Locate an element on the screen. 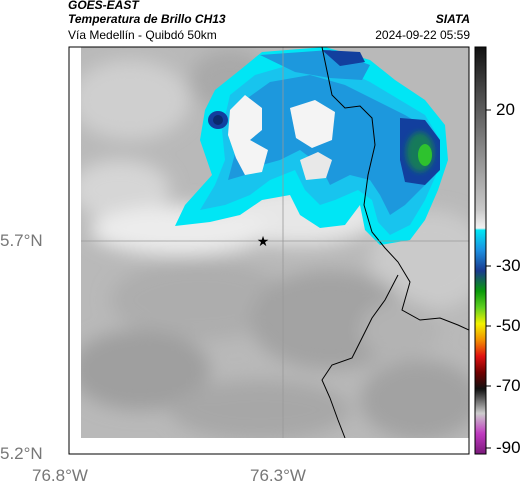 The image size is (526, 491). lon-label-76.3: 76.3°W is located at coordinates (278, 475).